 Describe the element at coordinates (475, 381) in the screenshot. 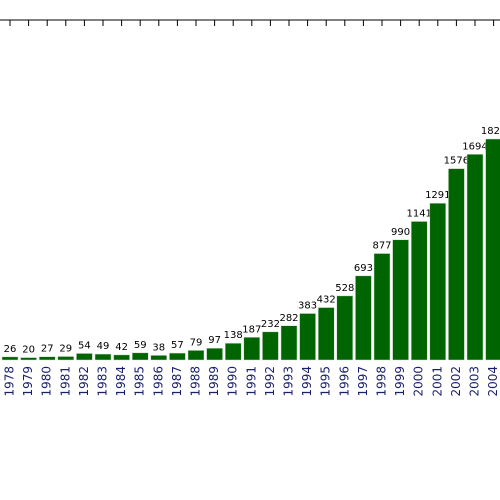

I see `x-tick-label: 2003` at that location.